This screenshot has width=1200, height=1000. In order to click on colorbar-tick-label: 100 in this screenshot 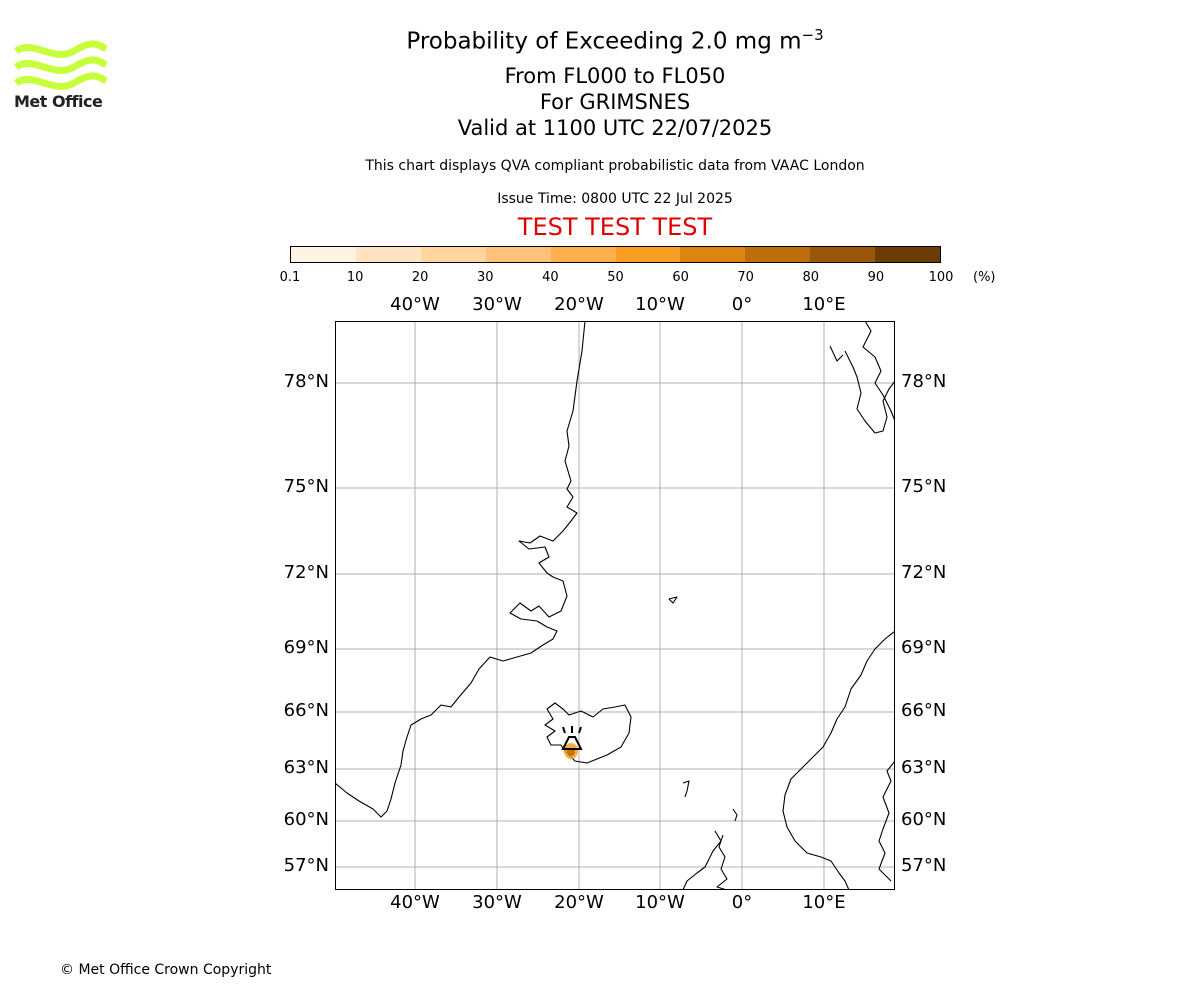, I will do `click(941, 277)`.